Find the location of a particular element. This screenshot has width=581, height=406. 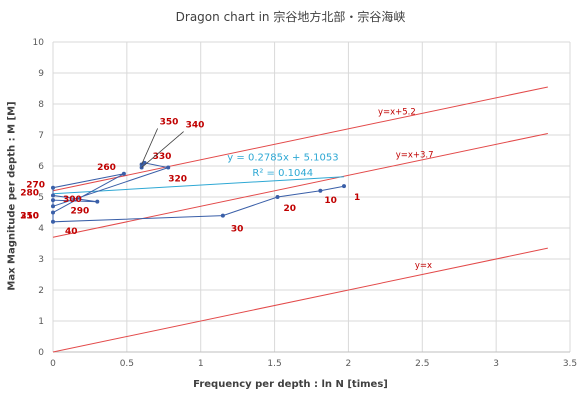

point-label: 300 is located at coordinates (72, 200).